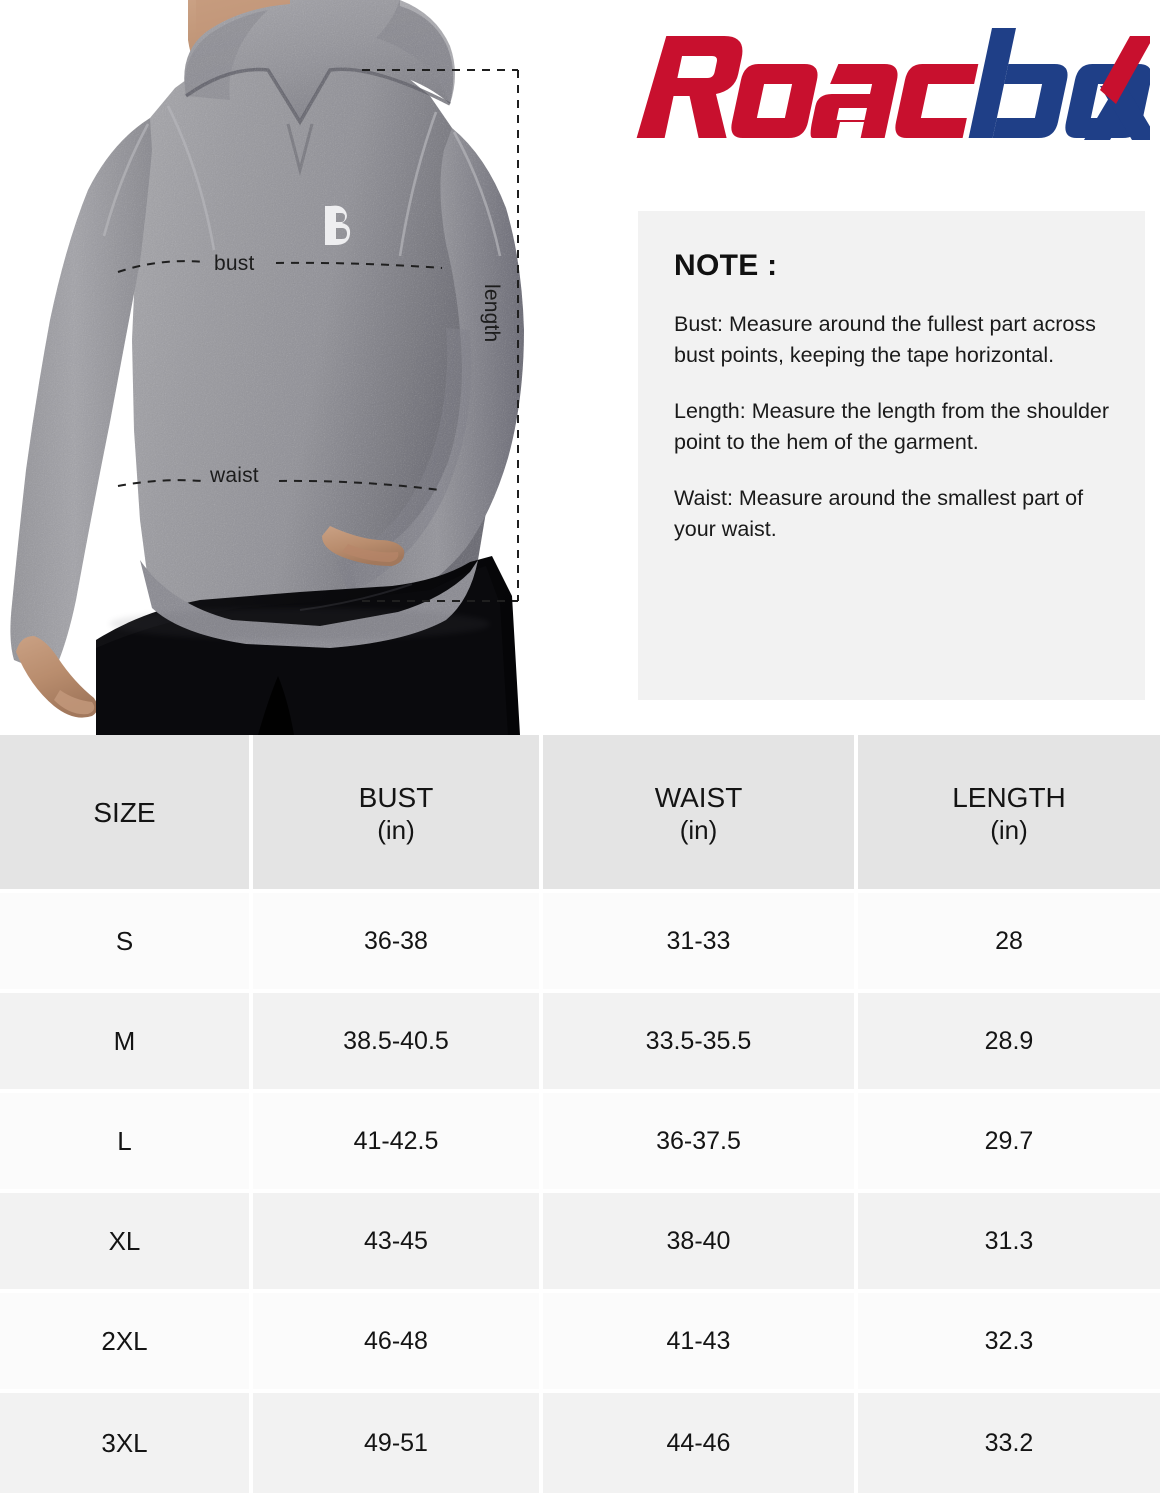  Describe the element at coordinates (126, 1143) in the screenshot. I see `cell-size: L` at that location.